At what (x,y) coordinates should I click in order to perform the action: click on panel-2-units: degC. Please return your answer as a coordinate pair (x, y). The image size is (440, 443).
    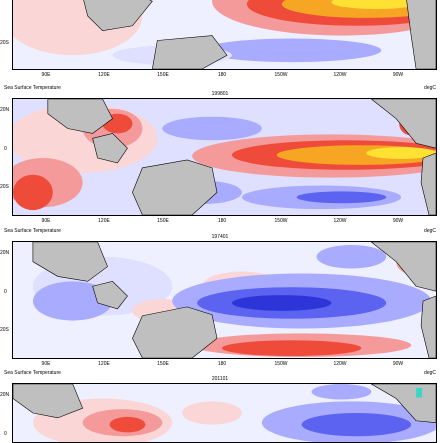
    Looking at the image, I should click on (430, 88).